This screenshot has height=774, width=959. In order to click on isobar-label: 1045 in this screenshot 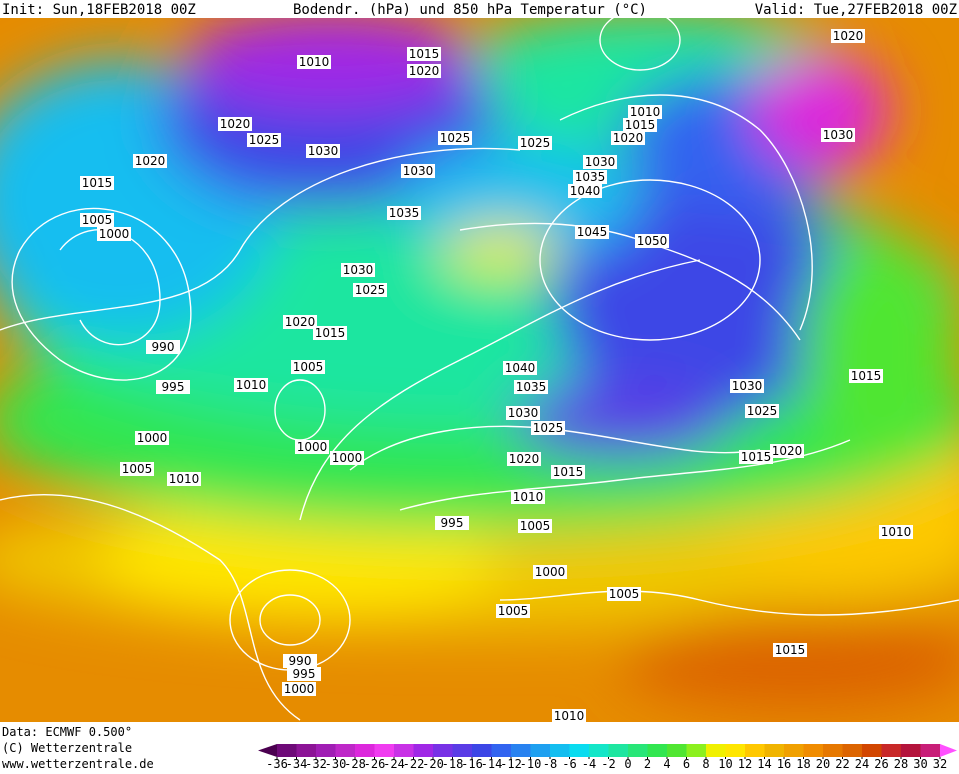, I will do `click(592, 232)`.